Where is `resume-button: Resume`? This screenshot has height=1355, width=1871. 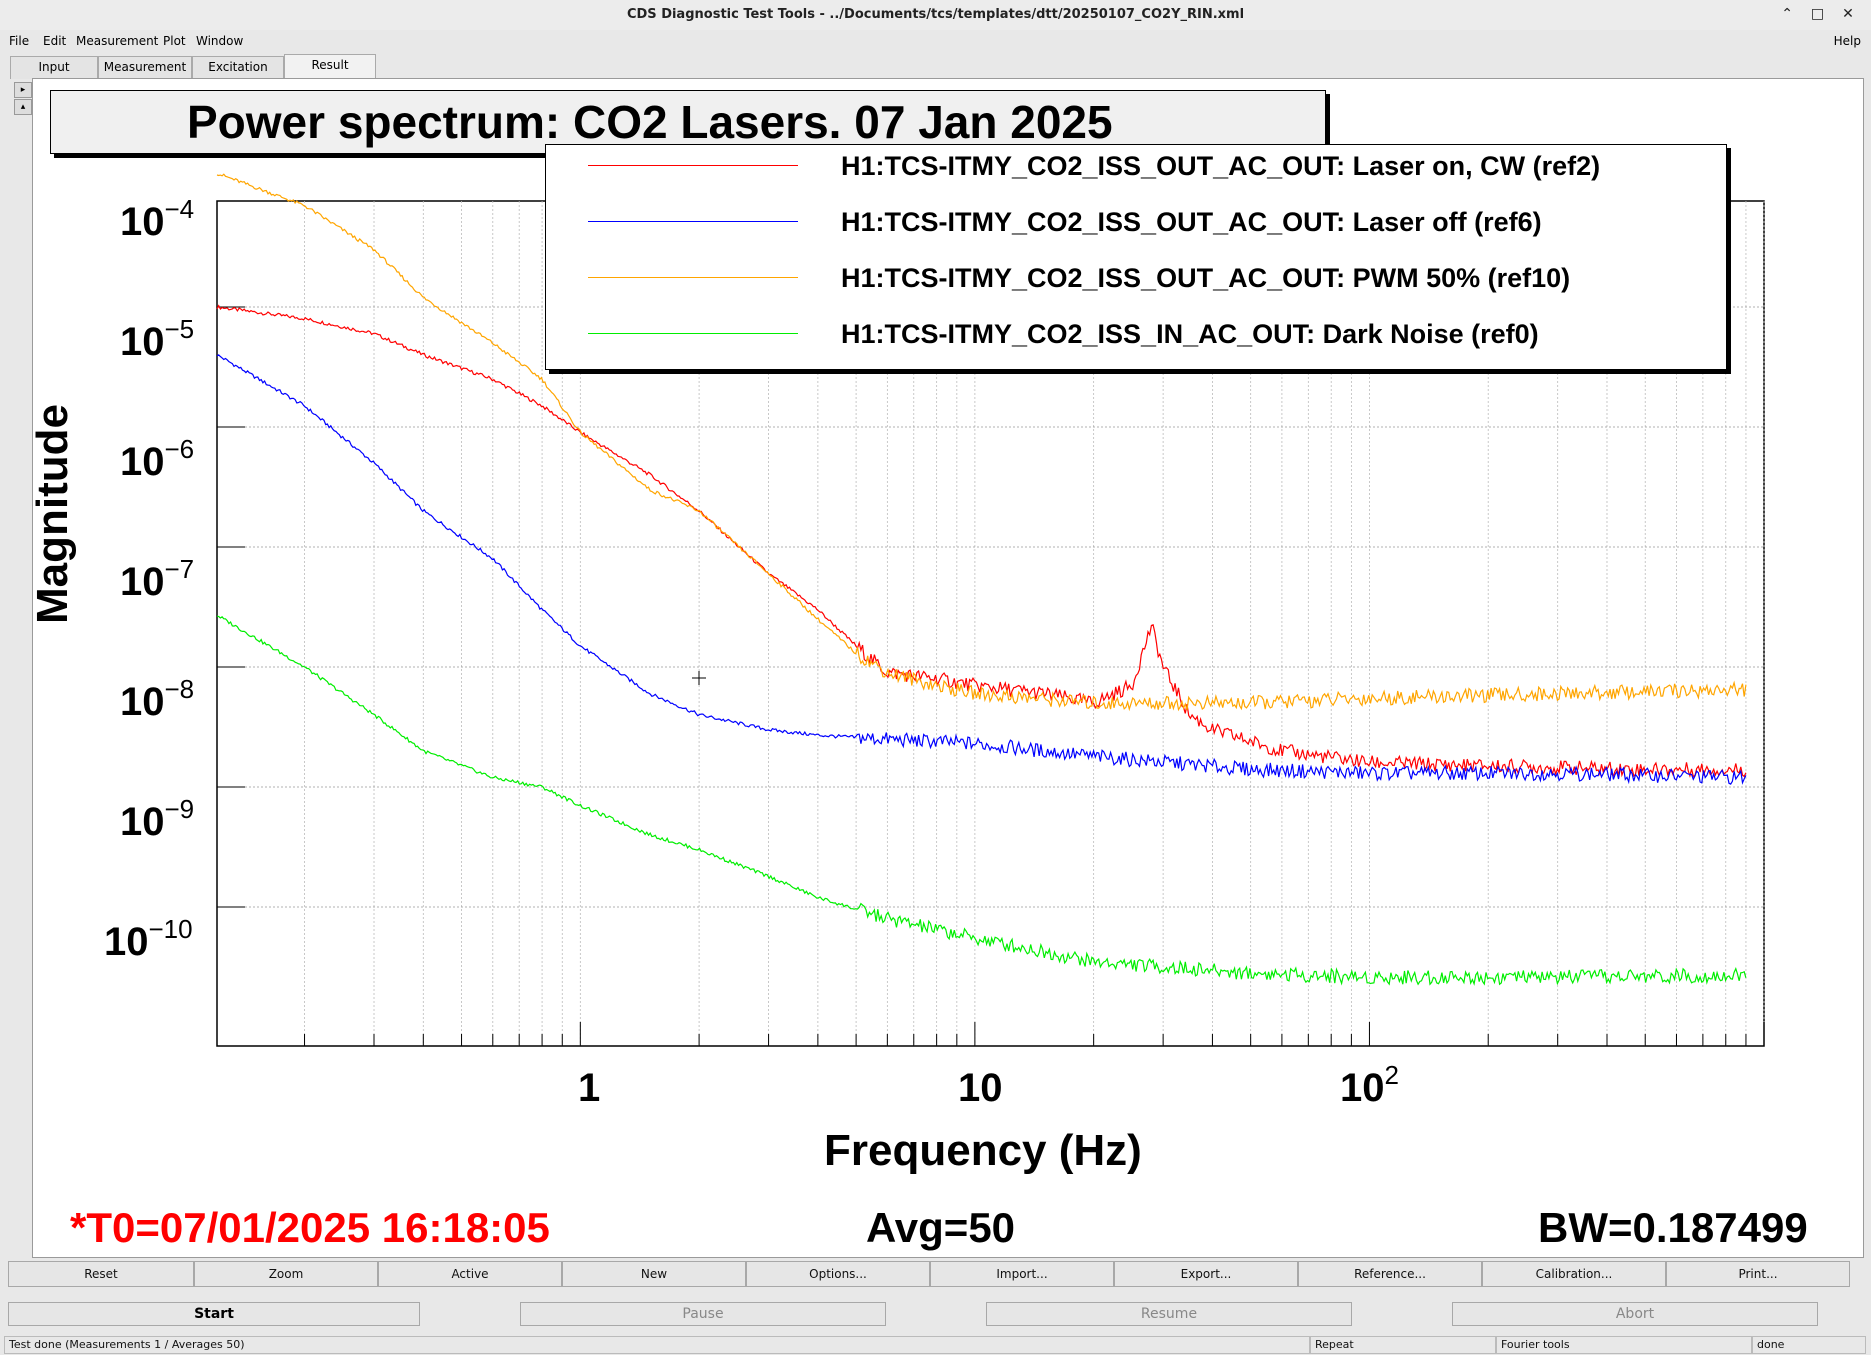
resume-button: Resume is located at coordinates (1169, 1314).